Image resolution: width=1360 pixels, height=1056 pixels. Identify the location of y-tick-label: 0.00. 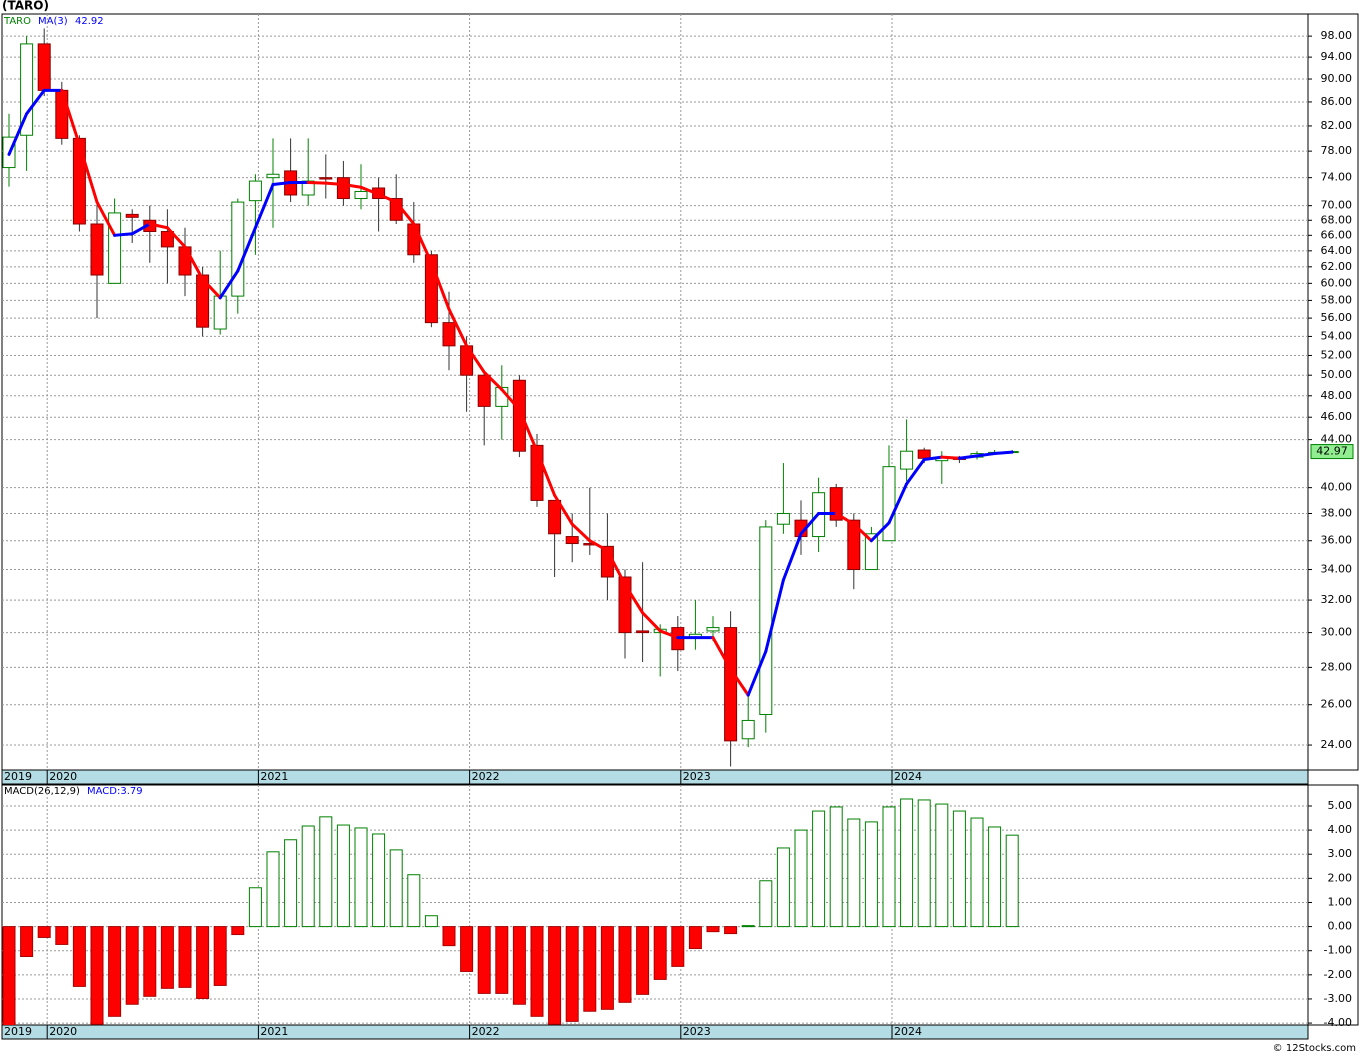
(1340, 926).